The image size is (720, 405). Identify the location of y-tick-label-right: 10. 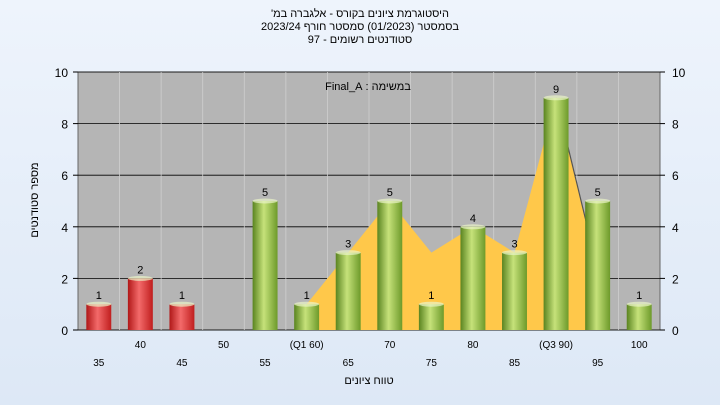
(679, 73).